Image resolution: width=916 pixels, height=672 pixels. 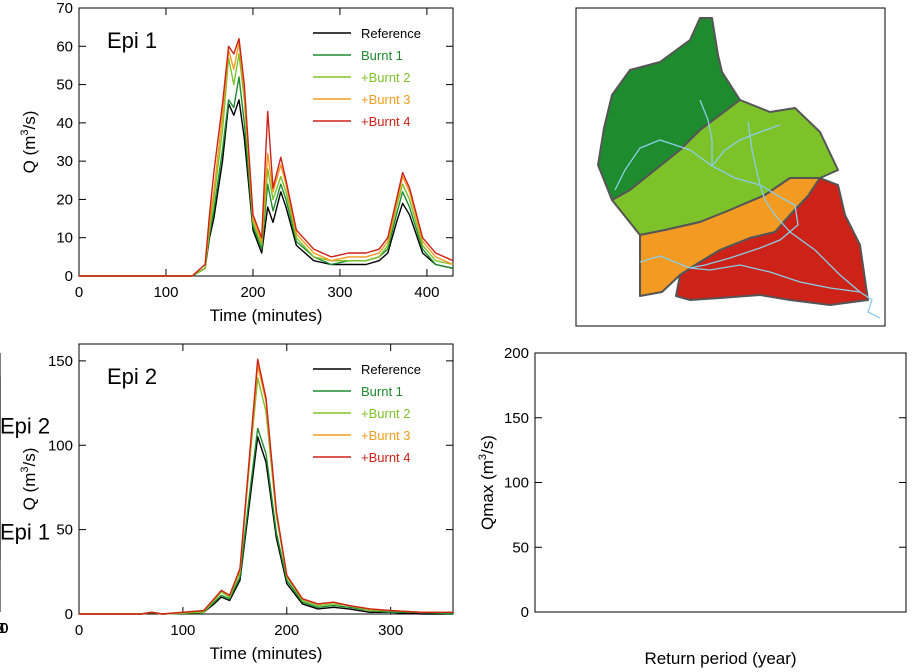 I want to click on x-tick-label: 50, so click(x=4, y=628).